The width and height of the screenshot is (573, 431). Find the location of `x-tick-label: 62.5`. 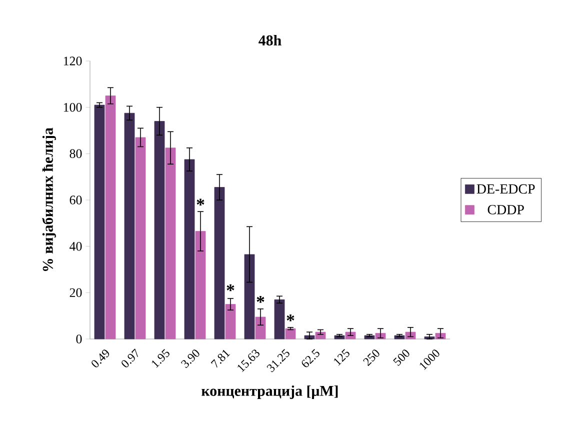

x-tick-label: 62.5 is located at coordinates (311, 358).